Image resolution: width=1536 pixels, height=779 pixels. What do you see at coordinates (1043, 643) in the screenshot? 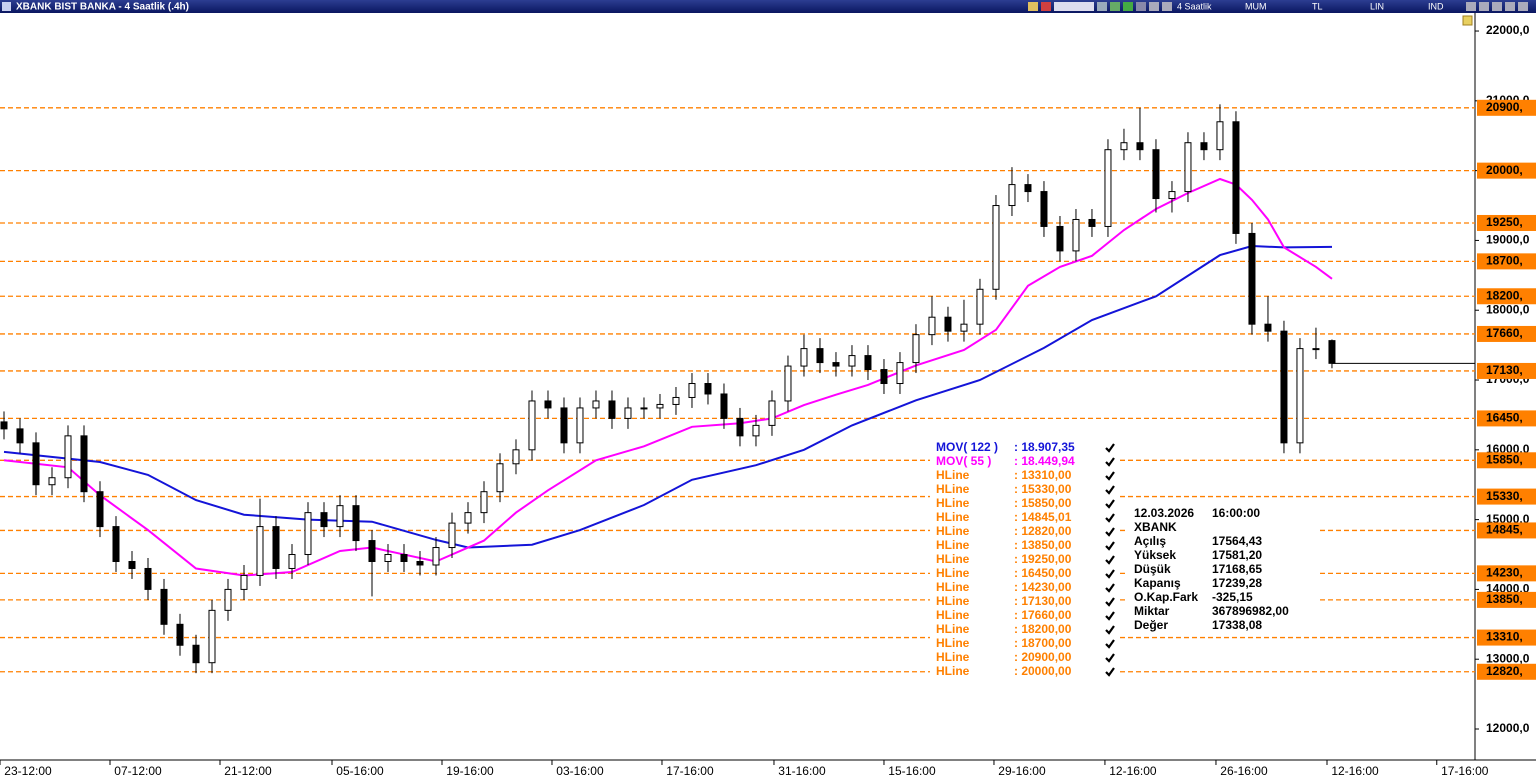
I see `legend-value: : 18700,00` at bounding box center [1043, 643].